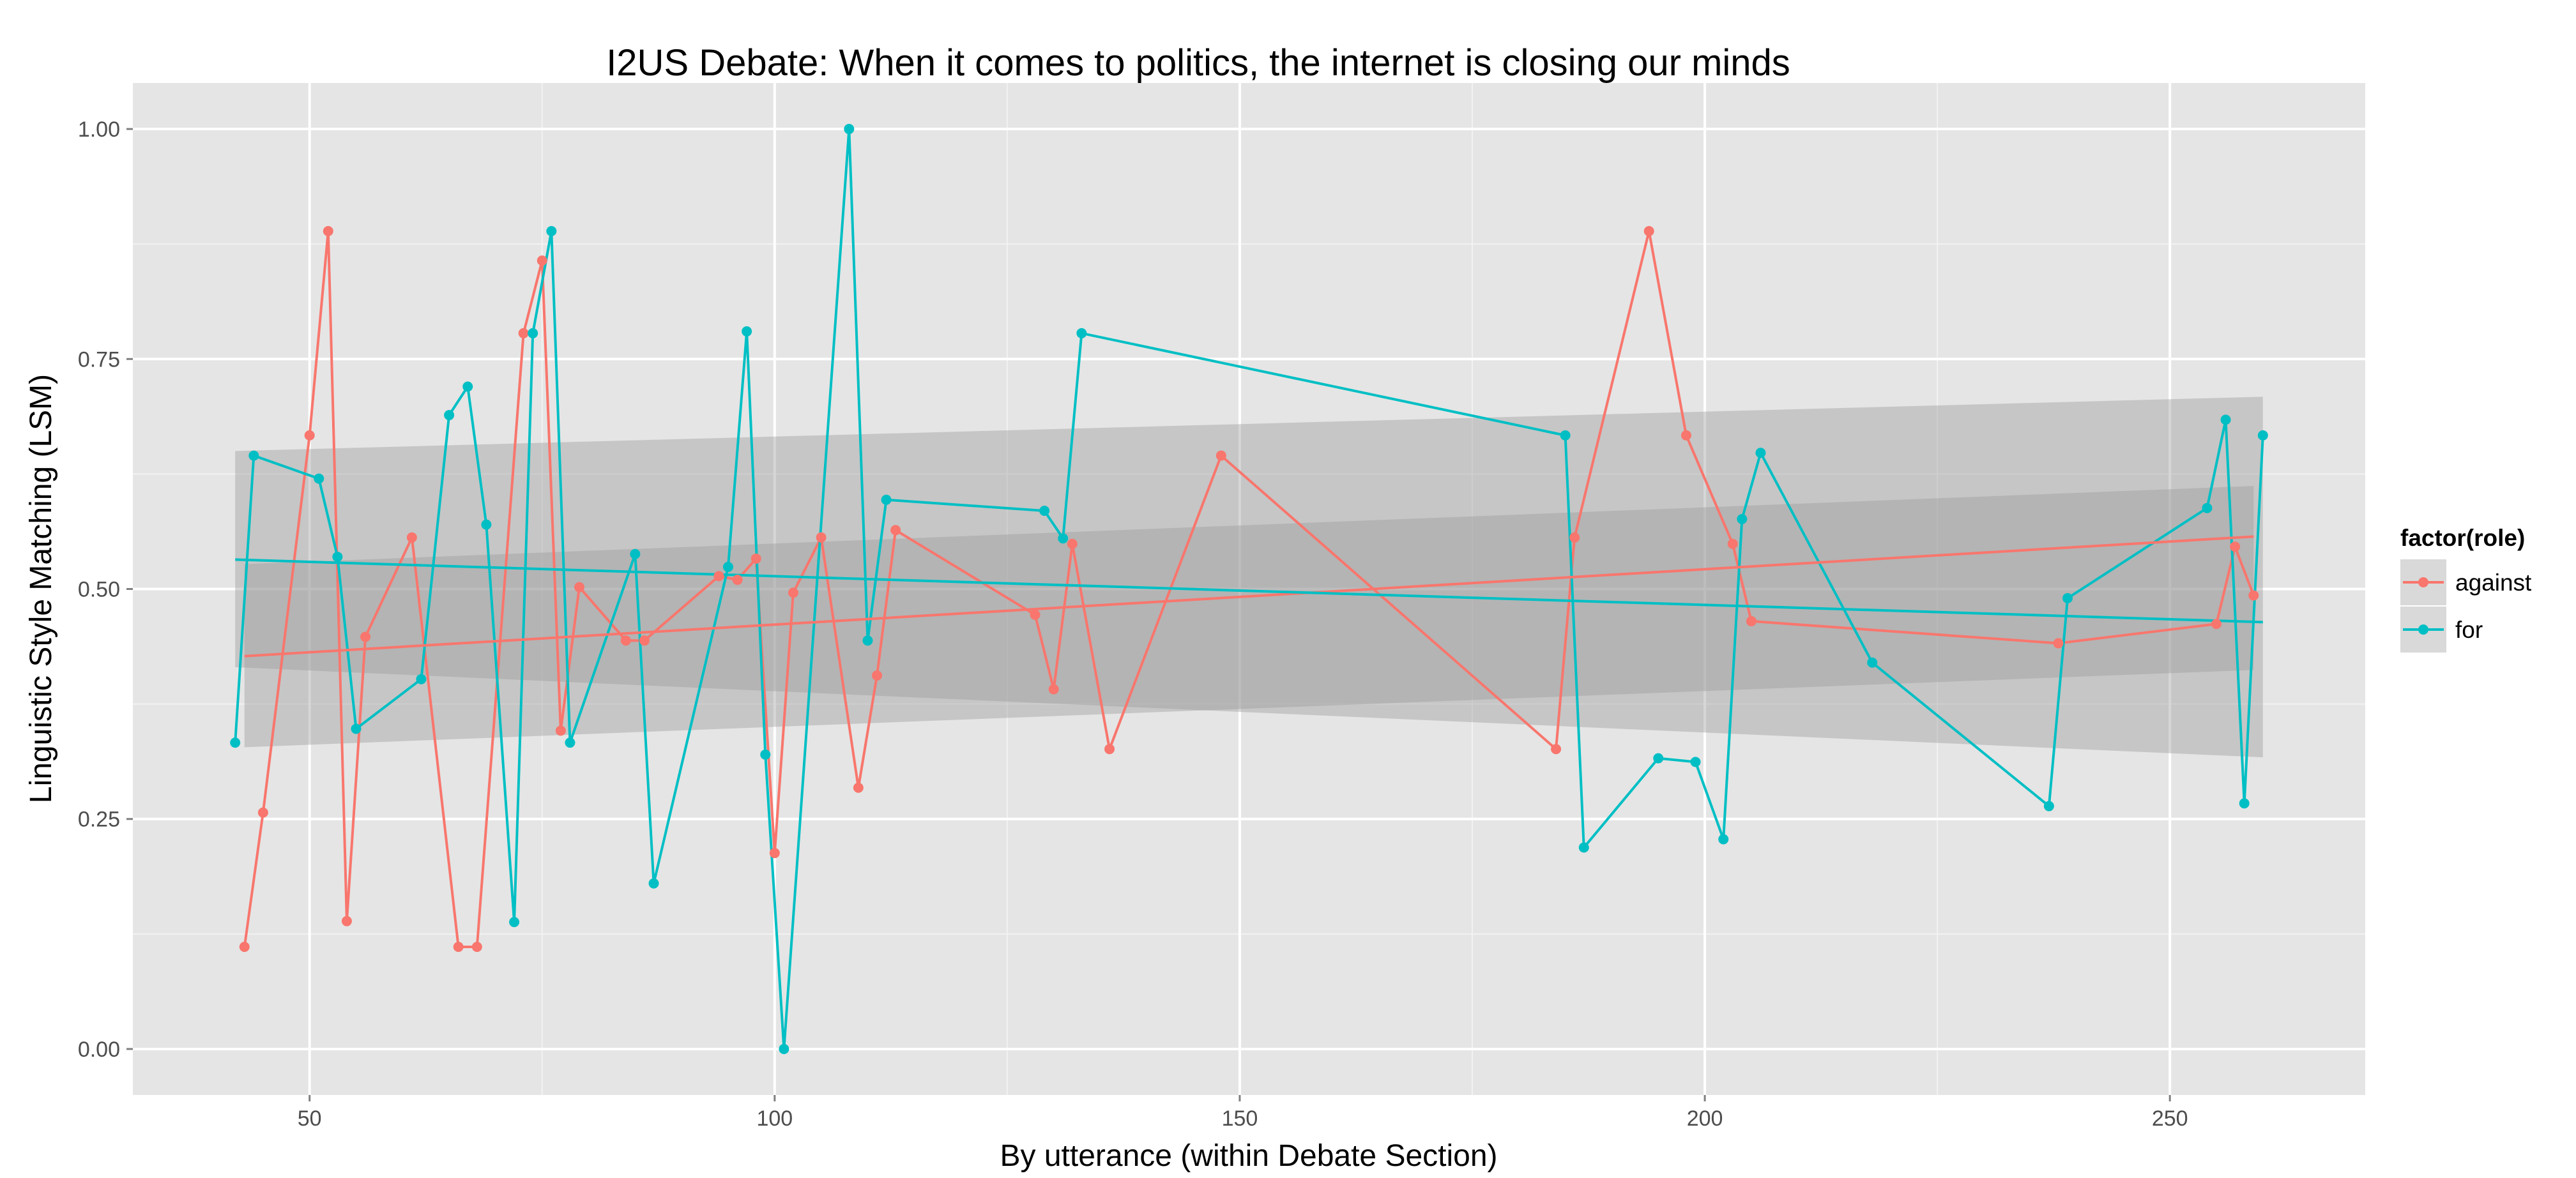 This screenshot has width=2576, height=1178. What do you see at coordinates (774, 1118) in the screenshot?
I see `x-tick-label: 100` at bounding box center [774, 1118].